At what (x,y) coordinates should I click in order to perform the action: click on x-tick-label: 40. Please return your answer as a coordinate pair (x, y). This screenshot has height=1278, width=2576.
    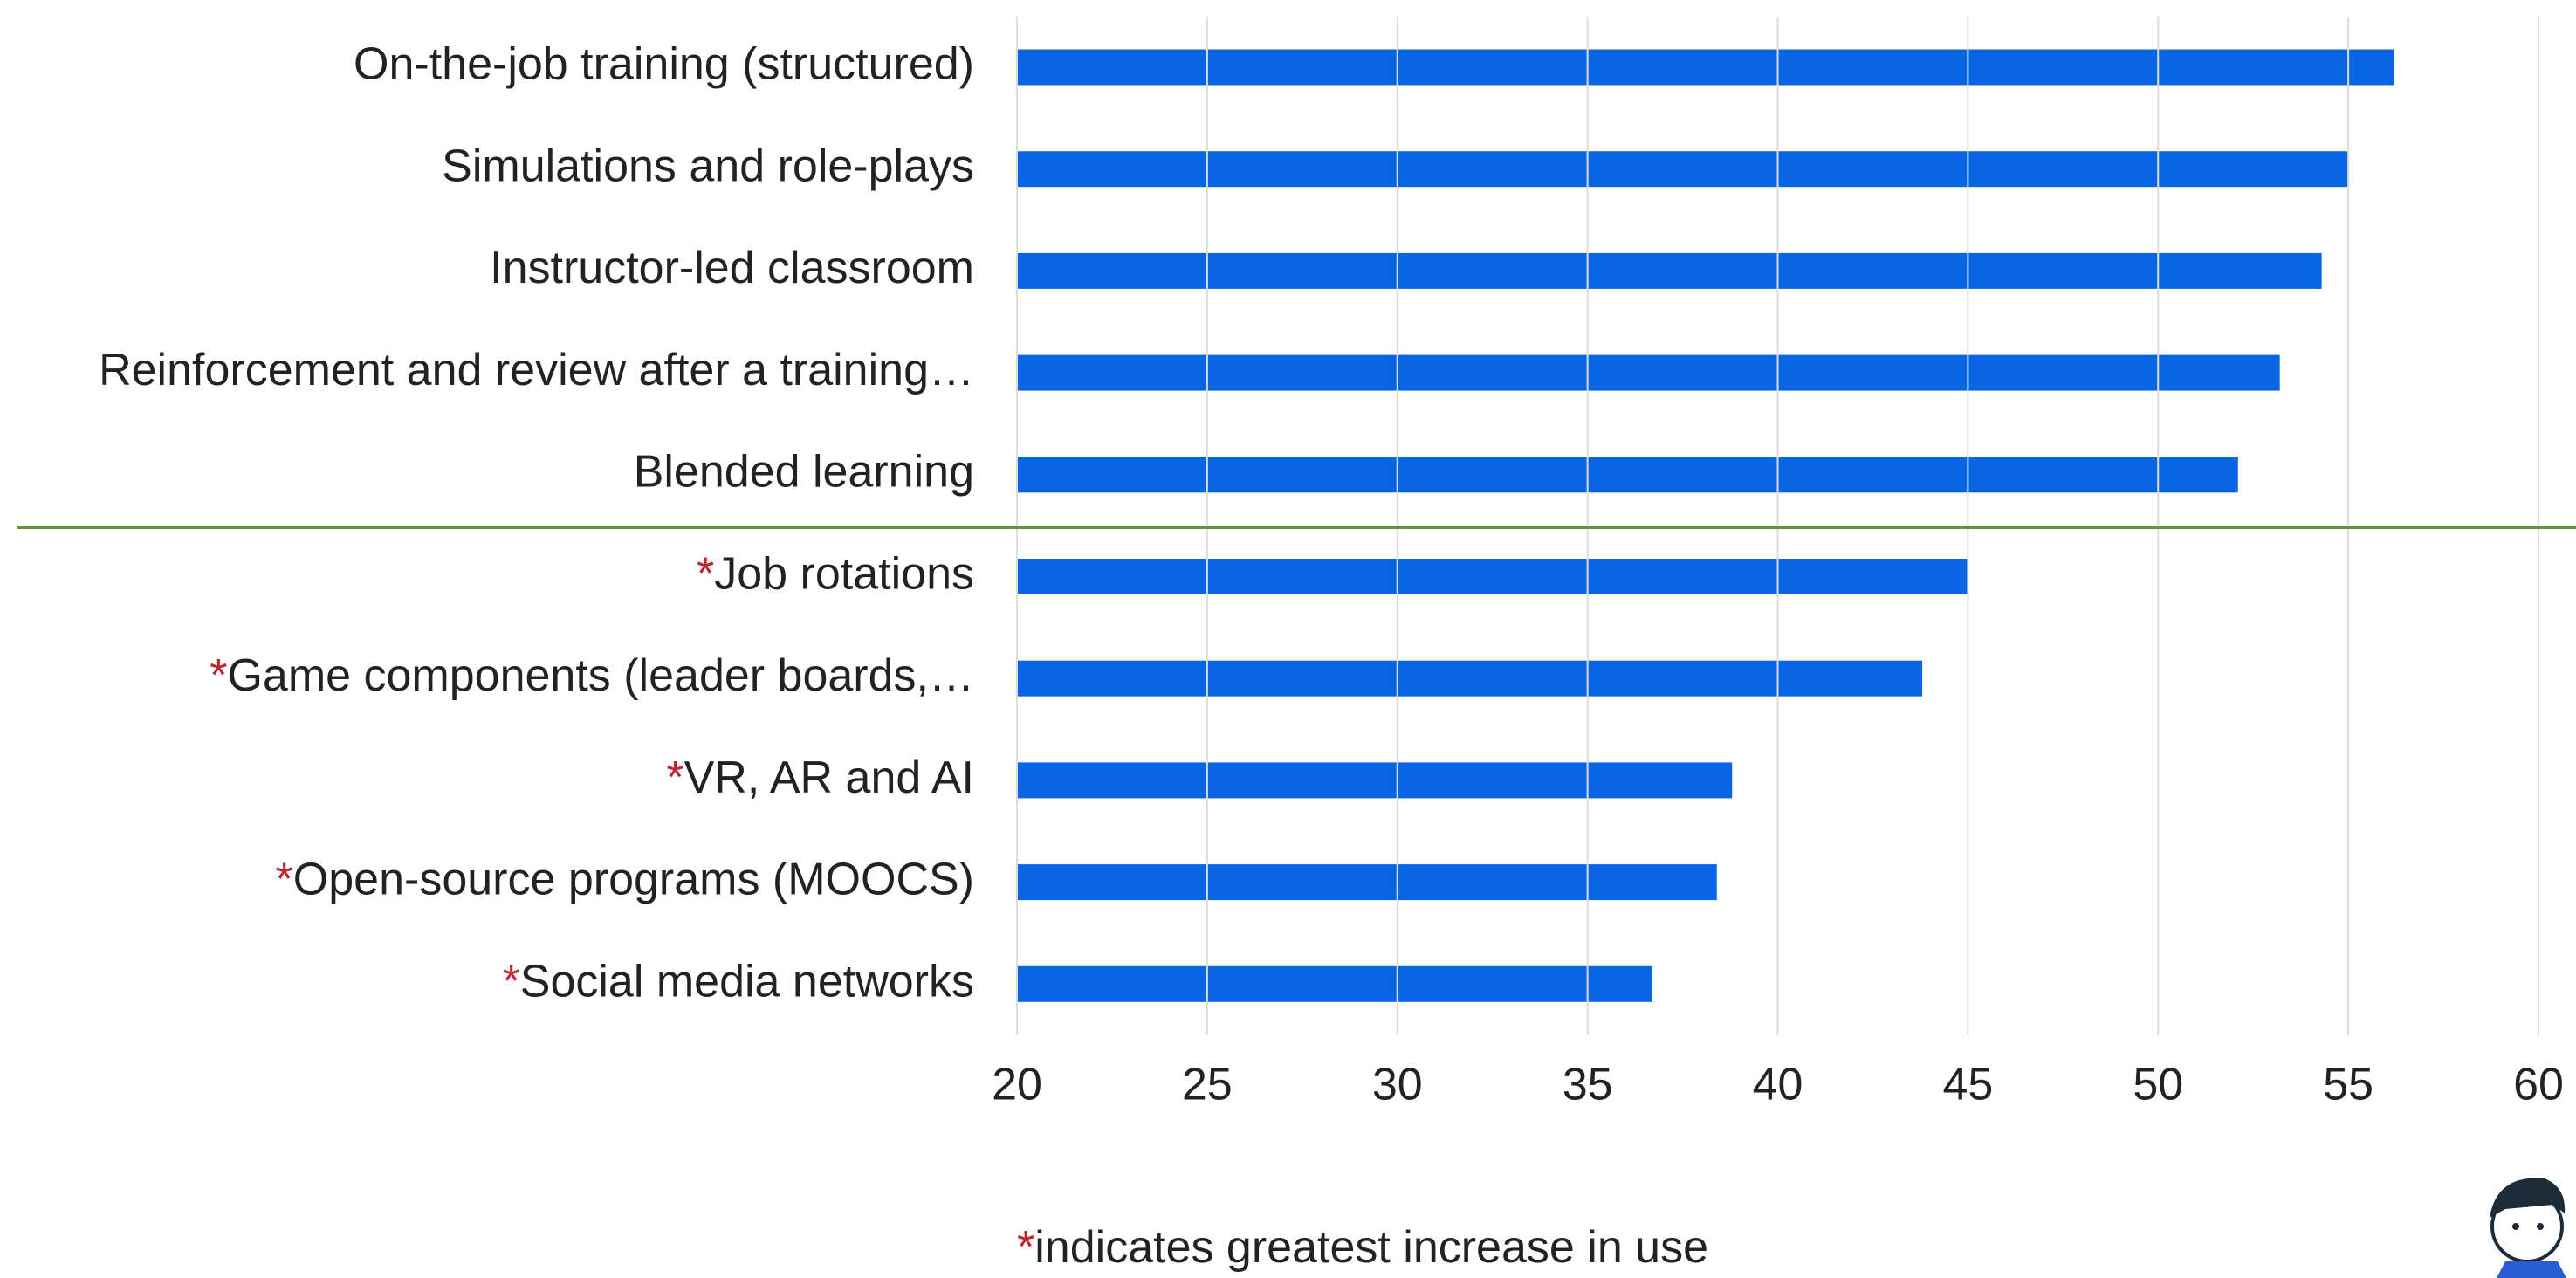
    Looking at the image, I should click on (1778, 1085).